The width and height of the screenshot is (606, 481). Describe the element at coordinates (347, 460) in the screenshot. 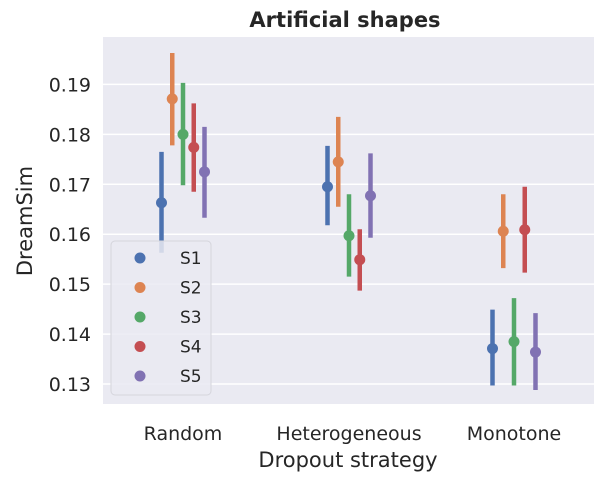

I see `x-axis-label: Dropout strategy` at that location.